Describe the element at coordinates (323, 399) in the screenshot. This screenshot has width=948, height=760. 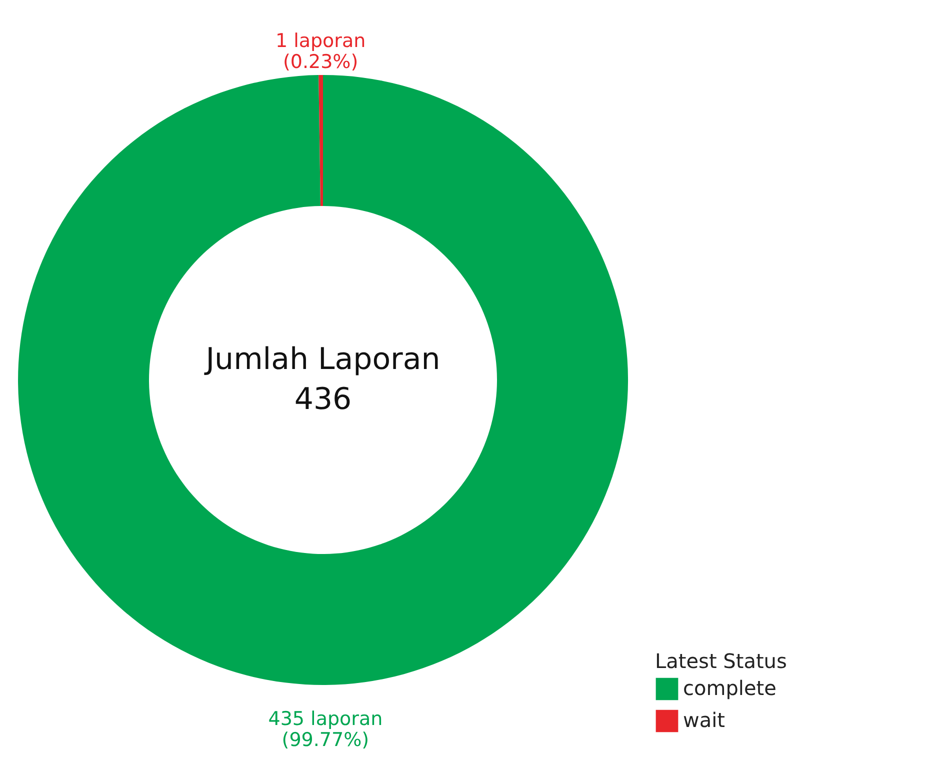
I see `text: 436` at that location.